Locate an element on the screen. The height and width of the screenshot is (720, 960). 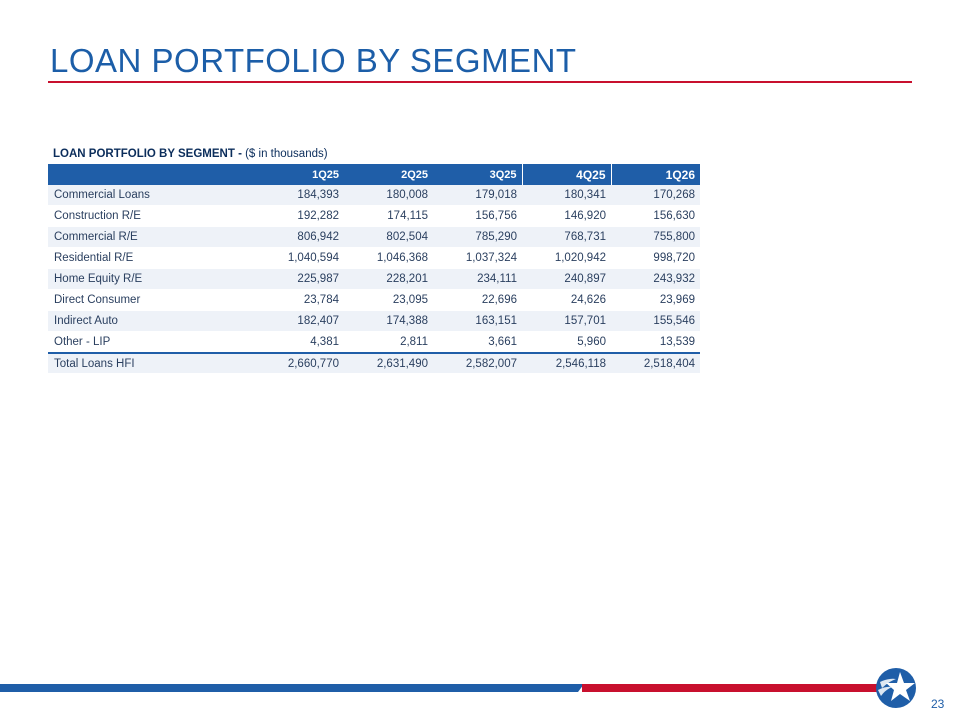
cell-value: 768,731 is located at coordinates (566, 237).